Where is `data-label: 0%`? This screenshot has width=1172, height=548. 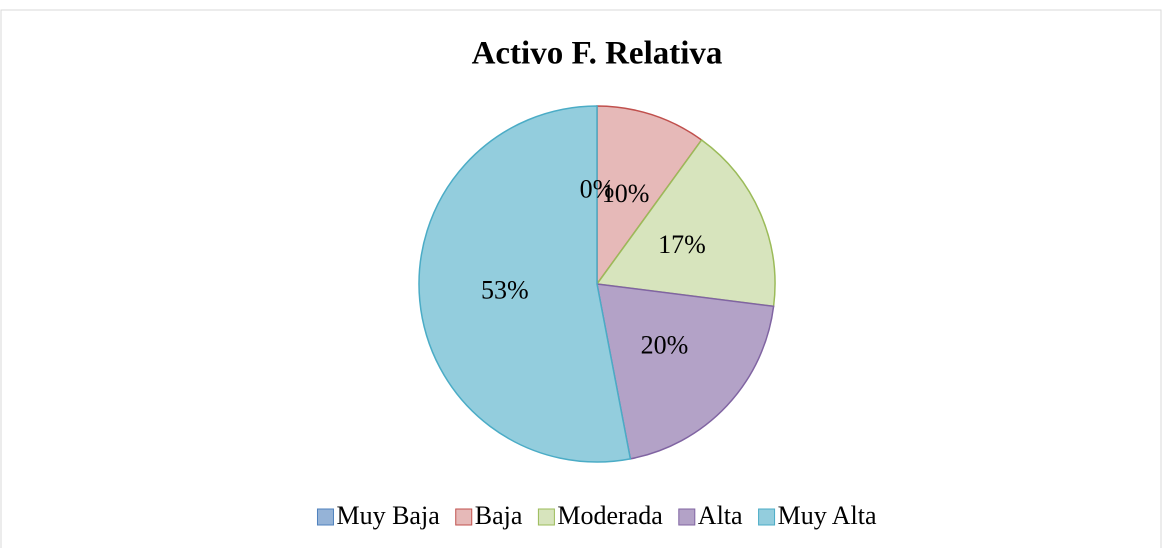 data-label: 0% is located at coordinates (597, 188).